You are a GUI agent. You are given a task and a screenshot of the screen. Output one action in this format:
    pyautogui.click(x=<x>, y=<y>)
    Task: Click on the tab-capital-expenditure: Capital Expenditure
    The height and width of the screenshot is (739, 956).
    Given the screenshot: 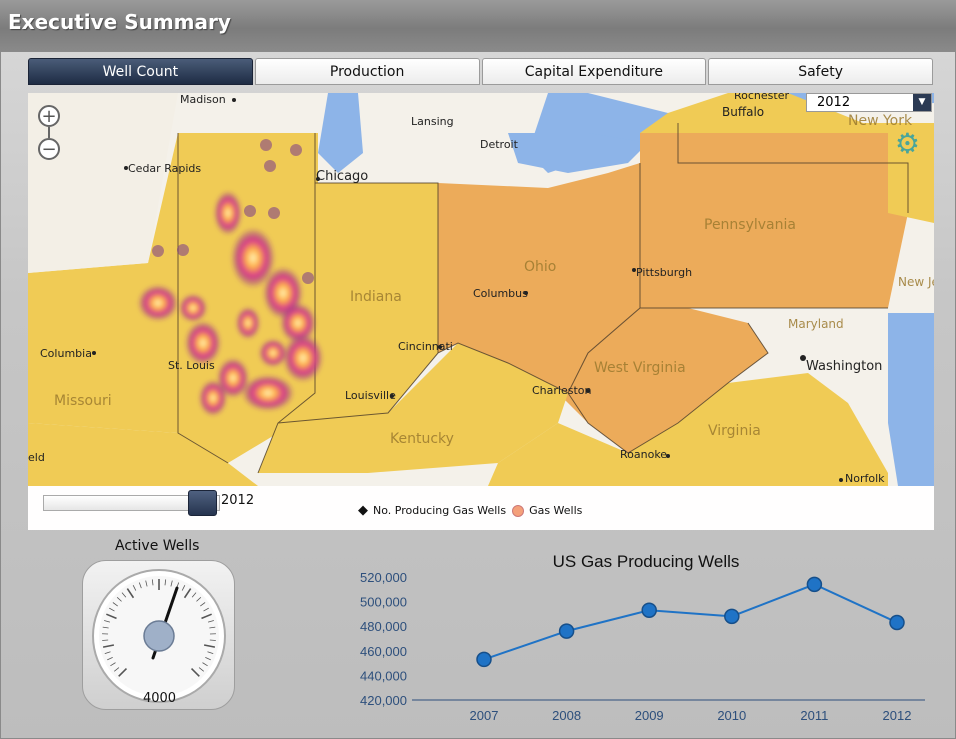 What is the action you would take?
    pyautogui.click(x=594, y=71)
    